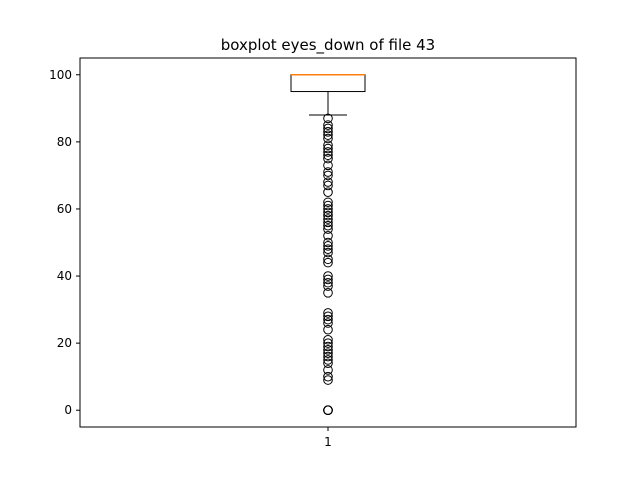 The image size is (640, 480). Describe the element at coordinates (64, 209) in the screenshot. I see `y-tick-label: 60` at that location.